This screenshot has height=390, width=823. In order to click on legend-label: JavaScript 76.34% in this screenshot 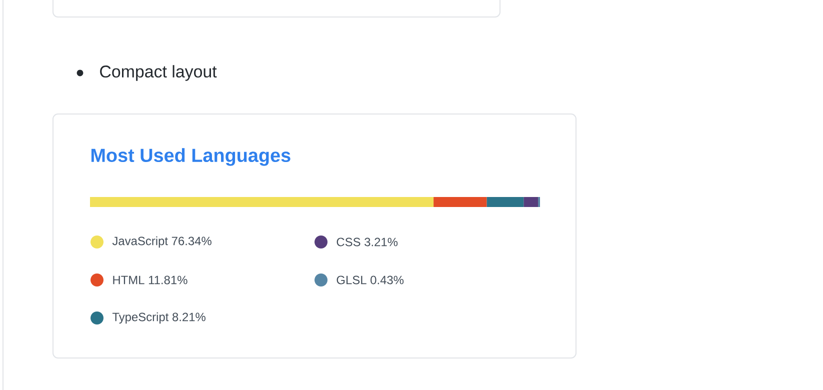, I will do `click(162, 242)`.